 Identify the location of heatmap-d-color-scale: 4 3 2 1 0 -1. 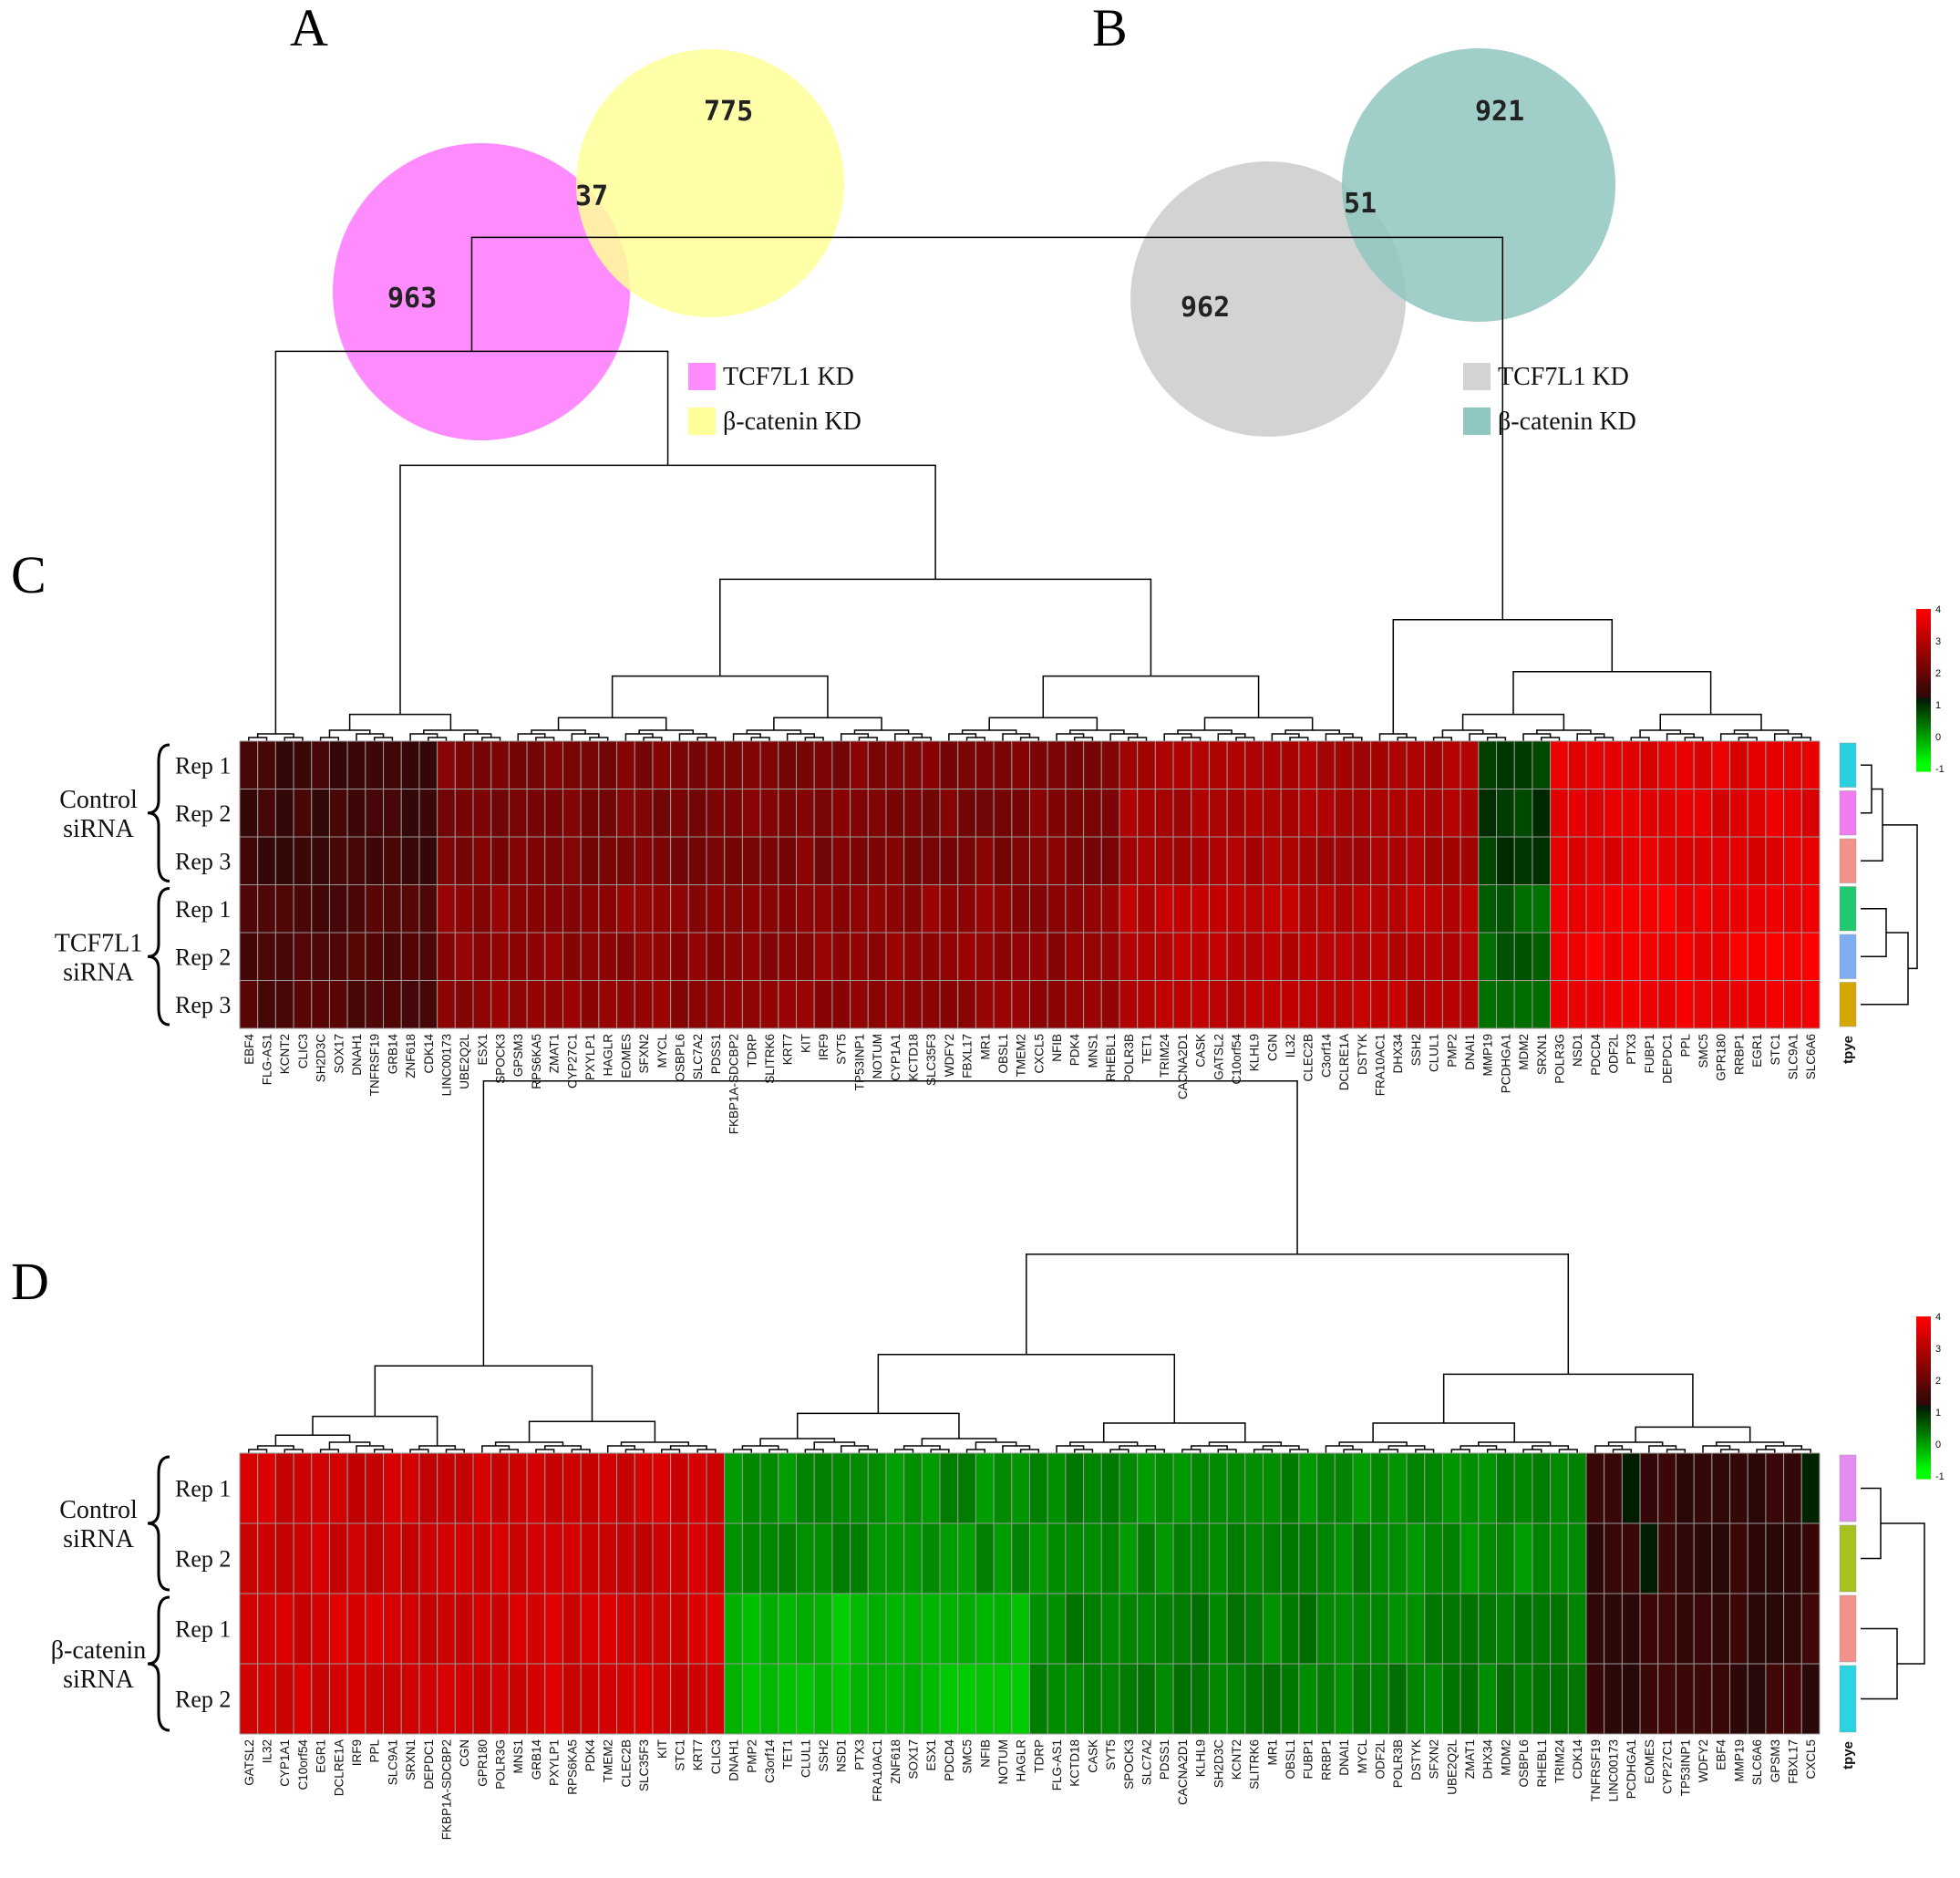
(1930, 1397).